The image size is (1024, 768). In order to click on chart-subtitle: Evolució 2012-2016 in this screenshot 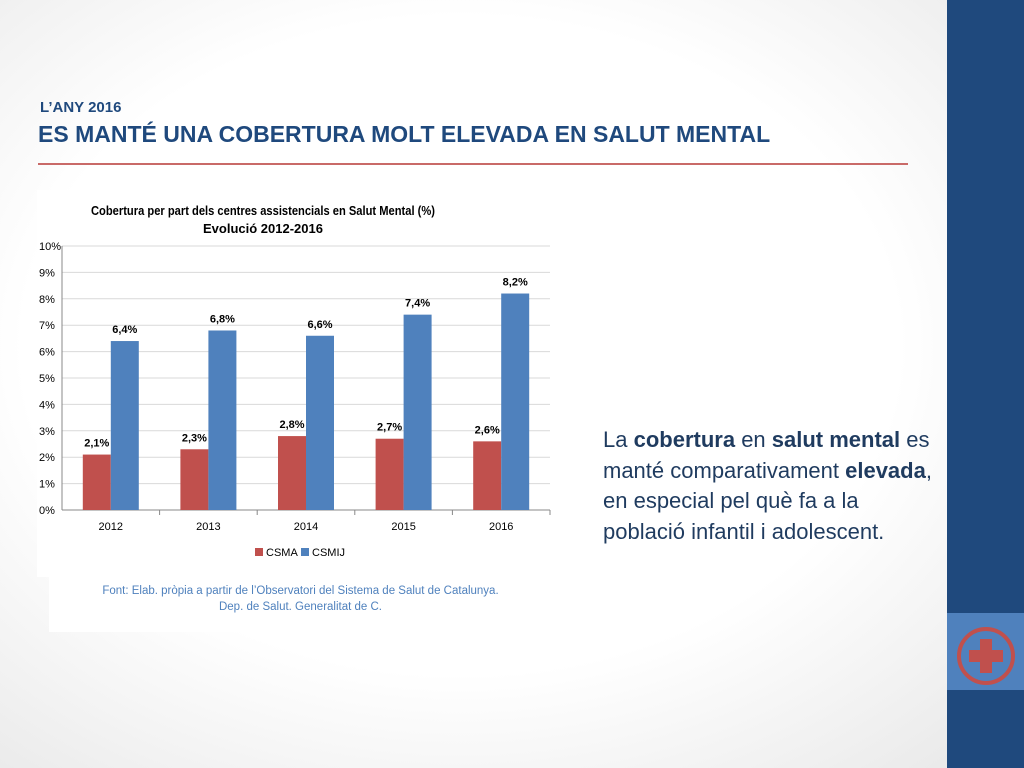, I will do `click(263, 228)`.